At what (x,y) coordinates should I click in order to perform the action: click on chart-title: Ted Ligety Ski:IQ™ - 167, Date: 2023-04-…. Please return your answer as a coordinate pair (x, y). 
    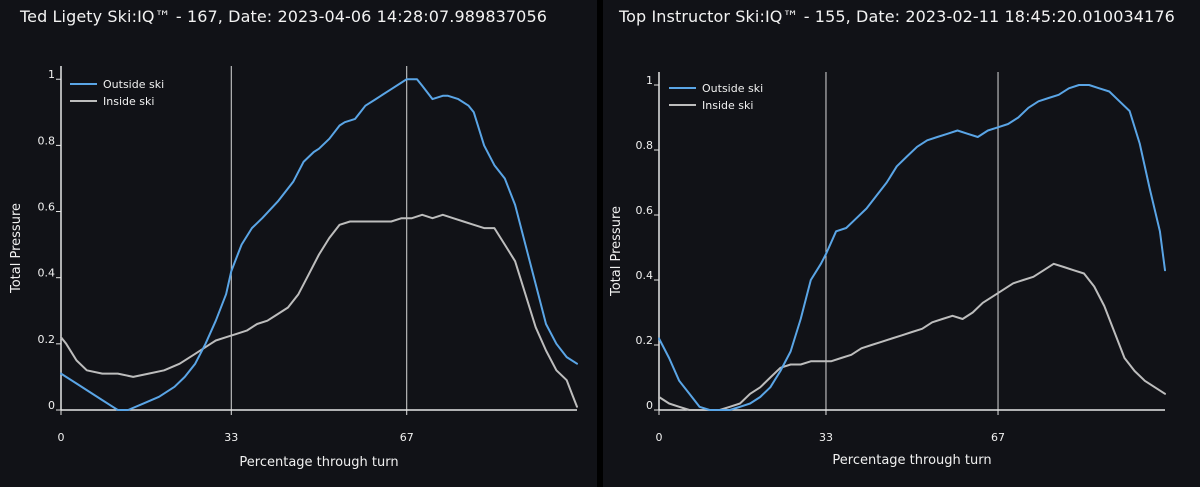
    Looking at the image, I should click on (284, 16).